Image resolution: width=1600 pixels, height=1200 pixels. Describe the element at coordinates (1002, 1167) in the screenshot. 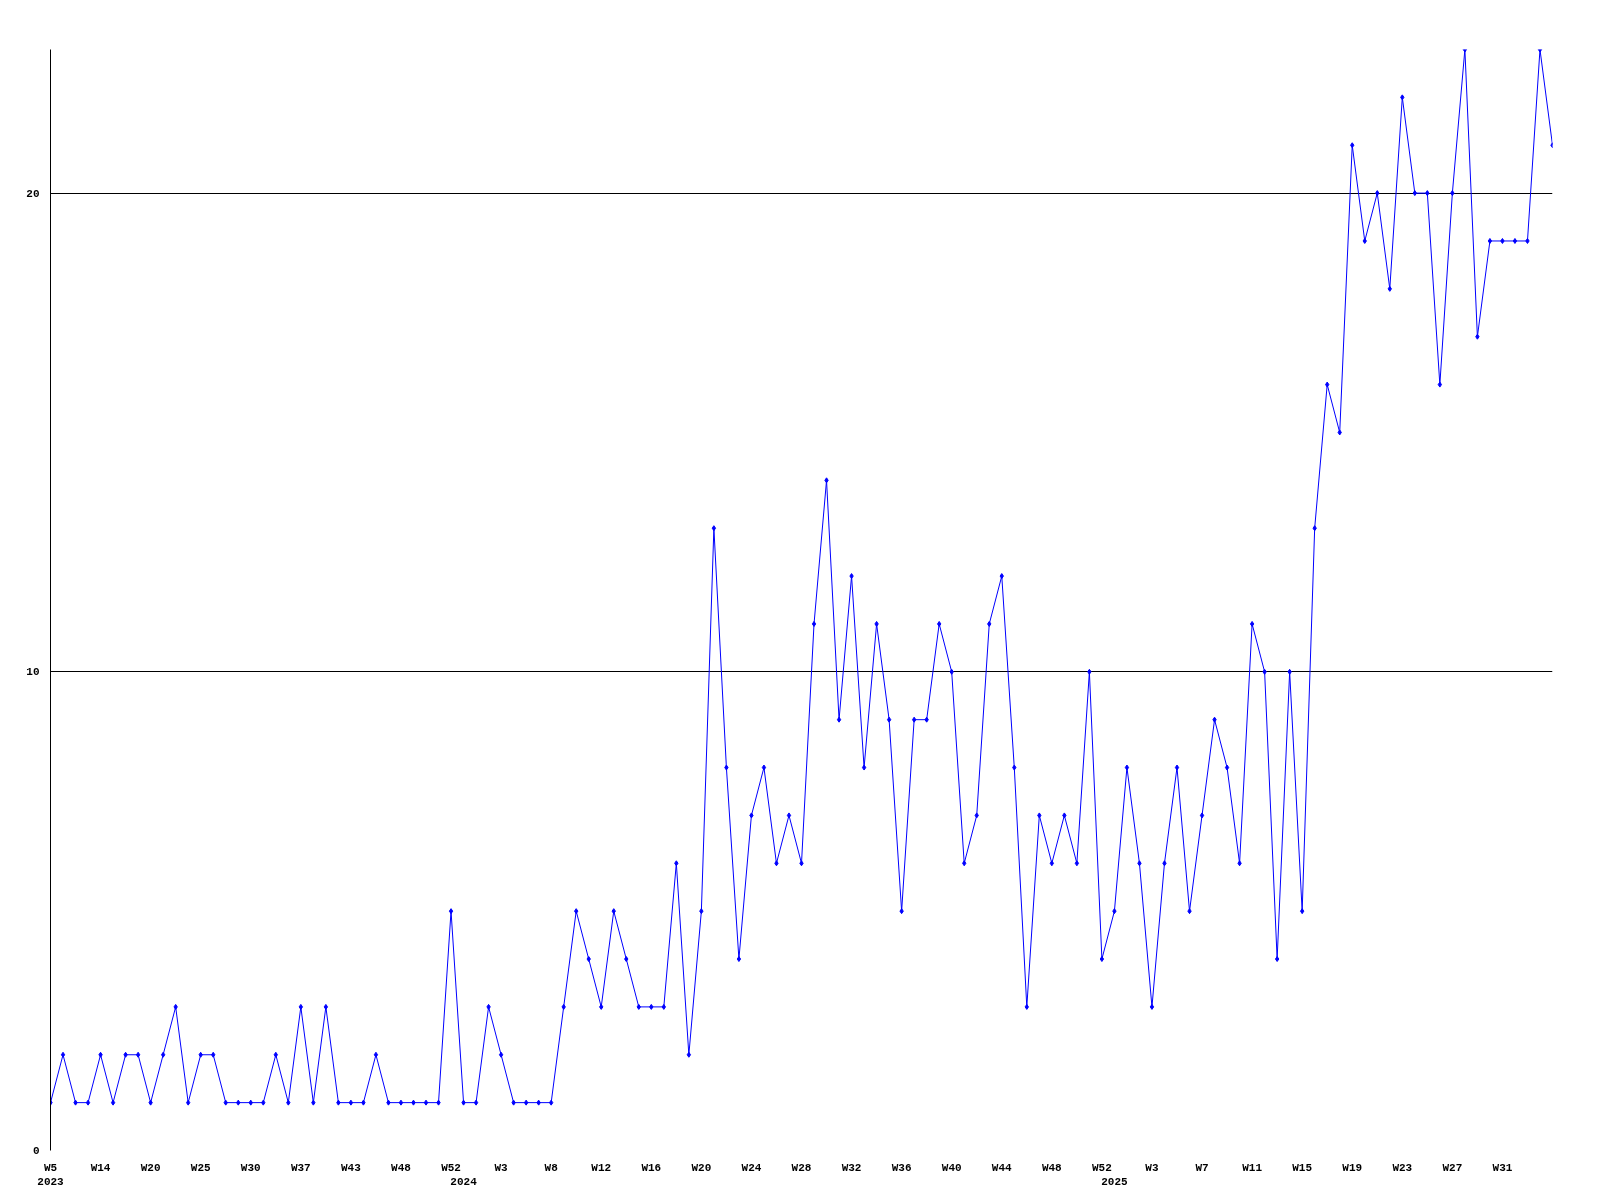

I see `x-tick-label: W44` at that location.